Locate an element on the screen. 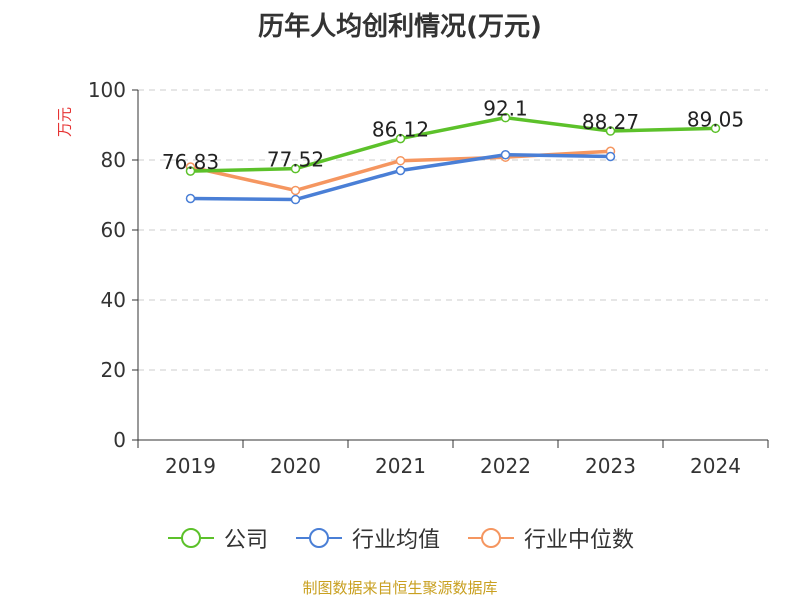  y-tick-label: 40 is located at coordinates (113, 300).